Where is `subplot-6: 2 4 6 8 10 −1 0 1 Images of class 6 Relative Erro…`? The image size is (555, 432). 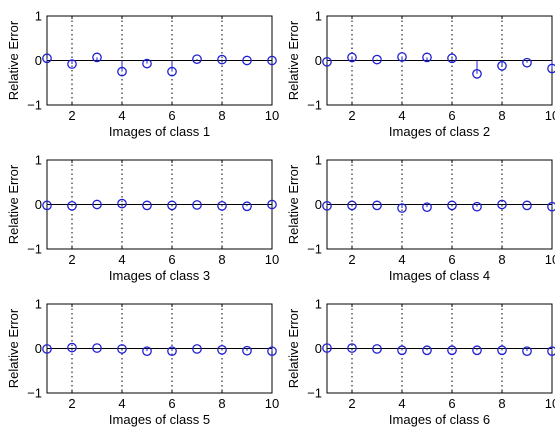
subplot-6: 2 4 6 8 10 −1 0 1 Images of class 6 Relative Erro… is located at coordinates (420, 362).